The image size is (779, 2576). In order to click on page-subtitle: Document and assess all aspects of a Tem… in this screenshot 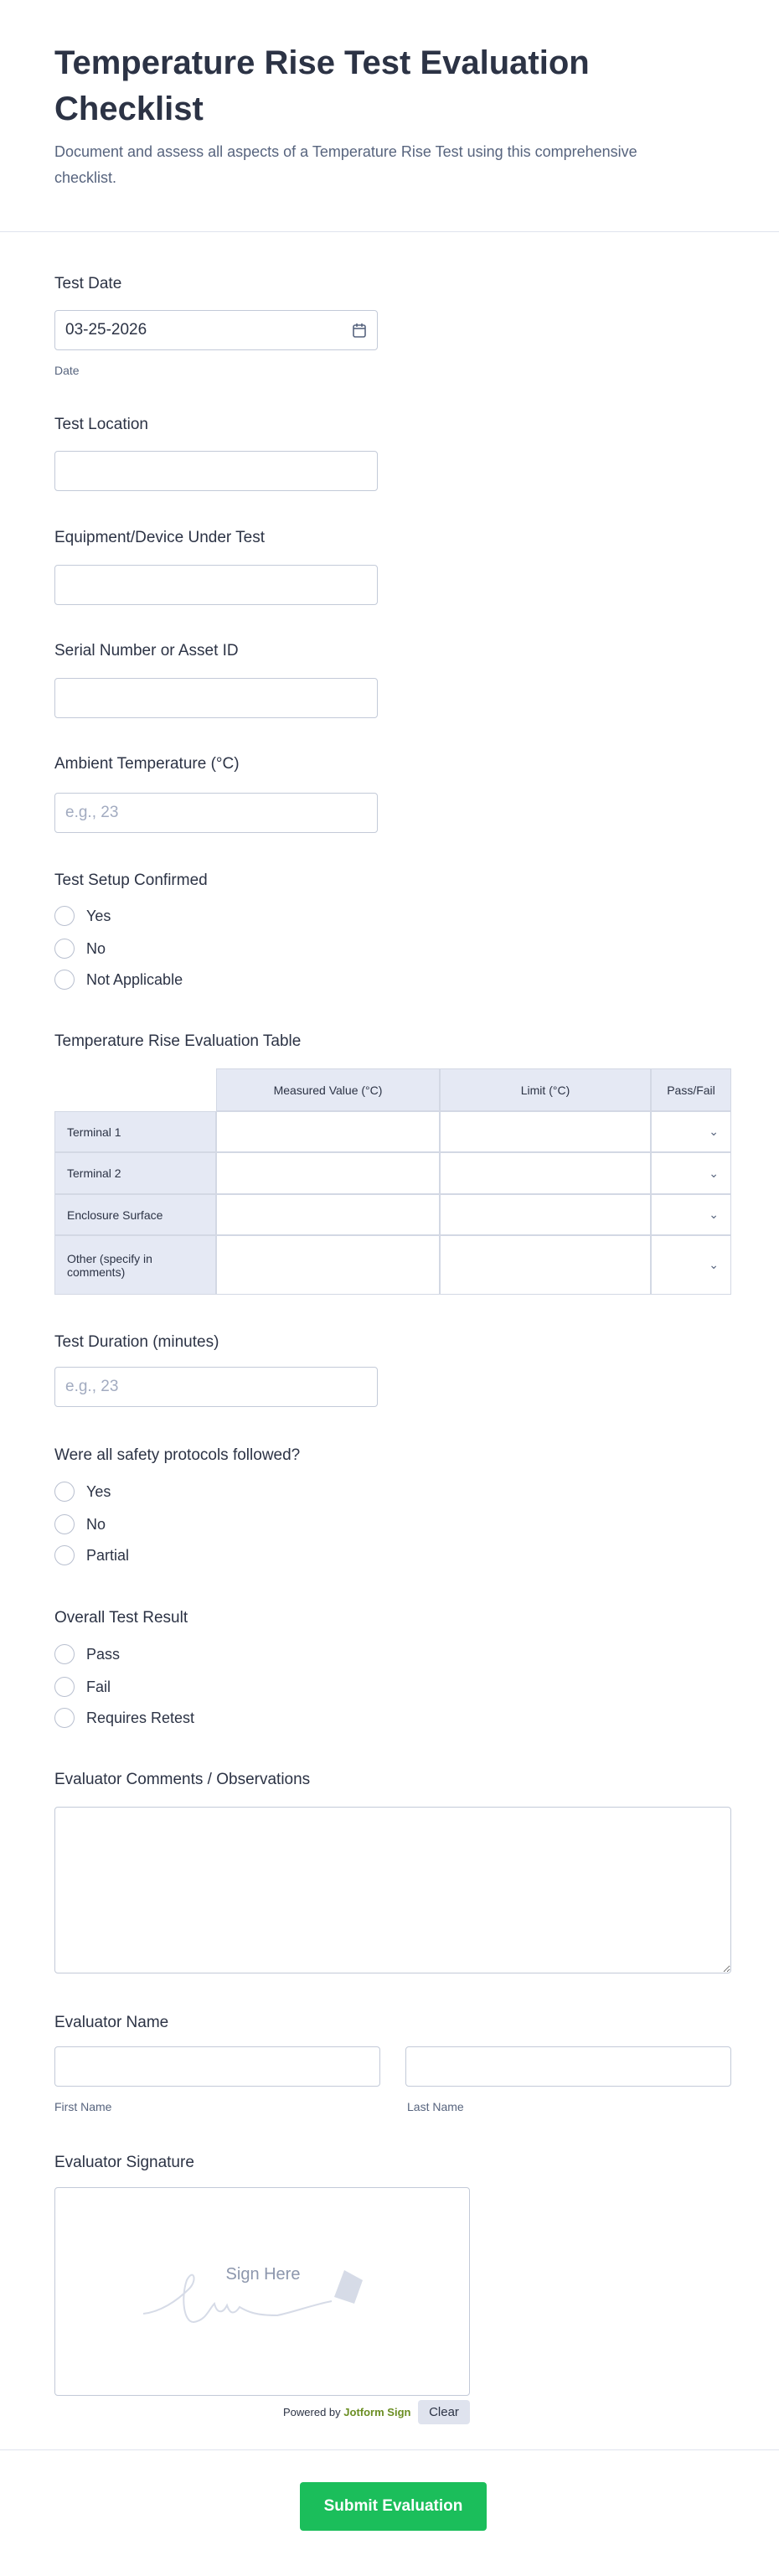, I will do `click(345, 164)`.